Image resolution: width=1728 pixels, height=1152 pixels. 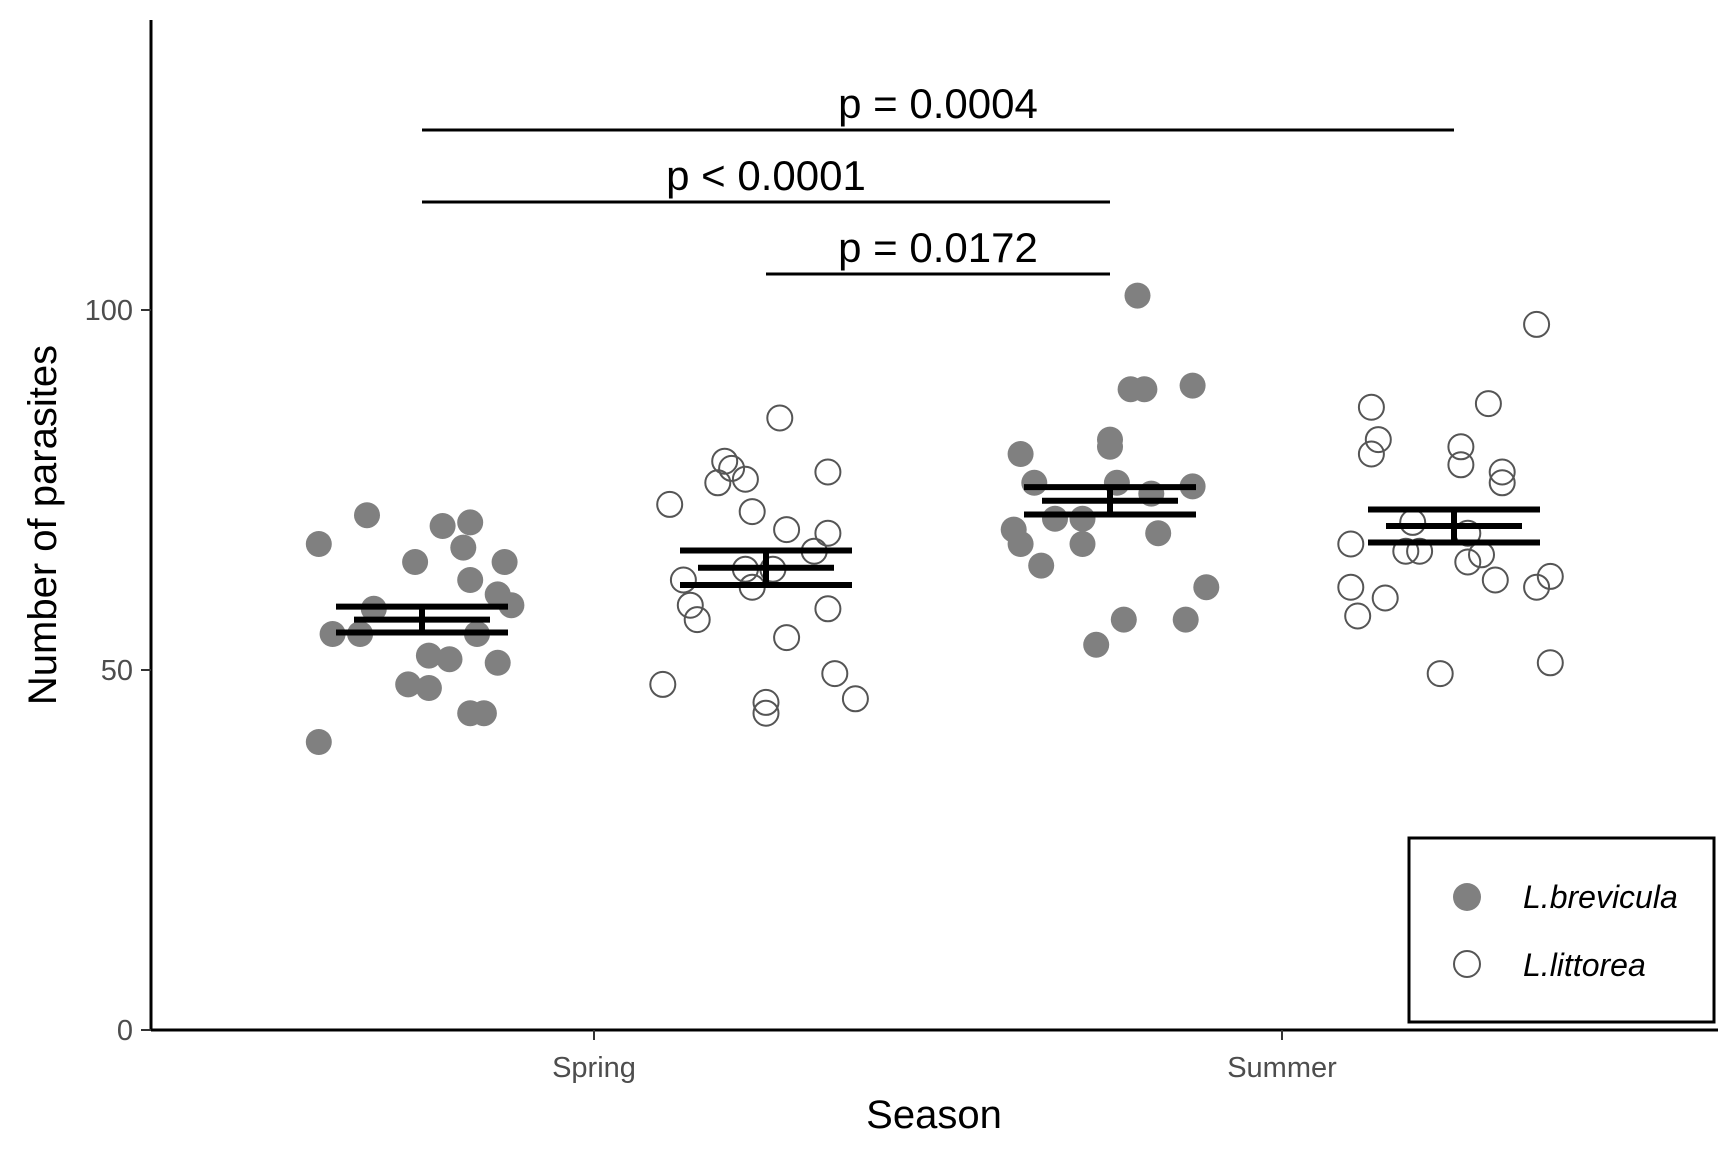 What do you see at coordinates (938, 103) in the screenshot?
I see `significance-label: p = 0.0004` at bounding box center [938, 103].